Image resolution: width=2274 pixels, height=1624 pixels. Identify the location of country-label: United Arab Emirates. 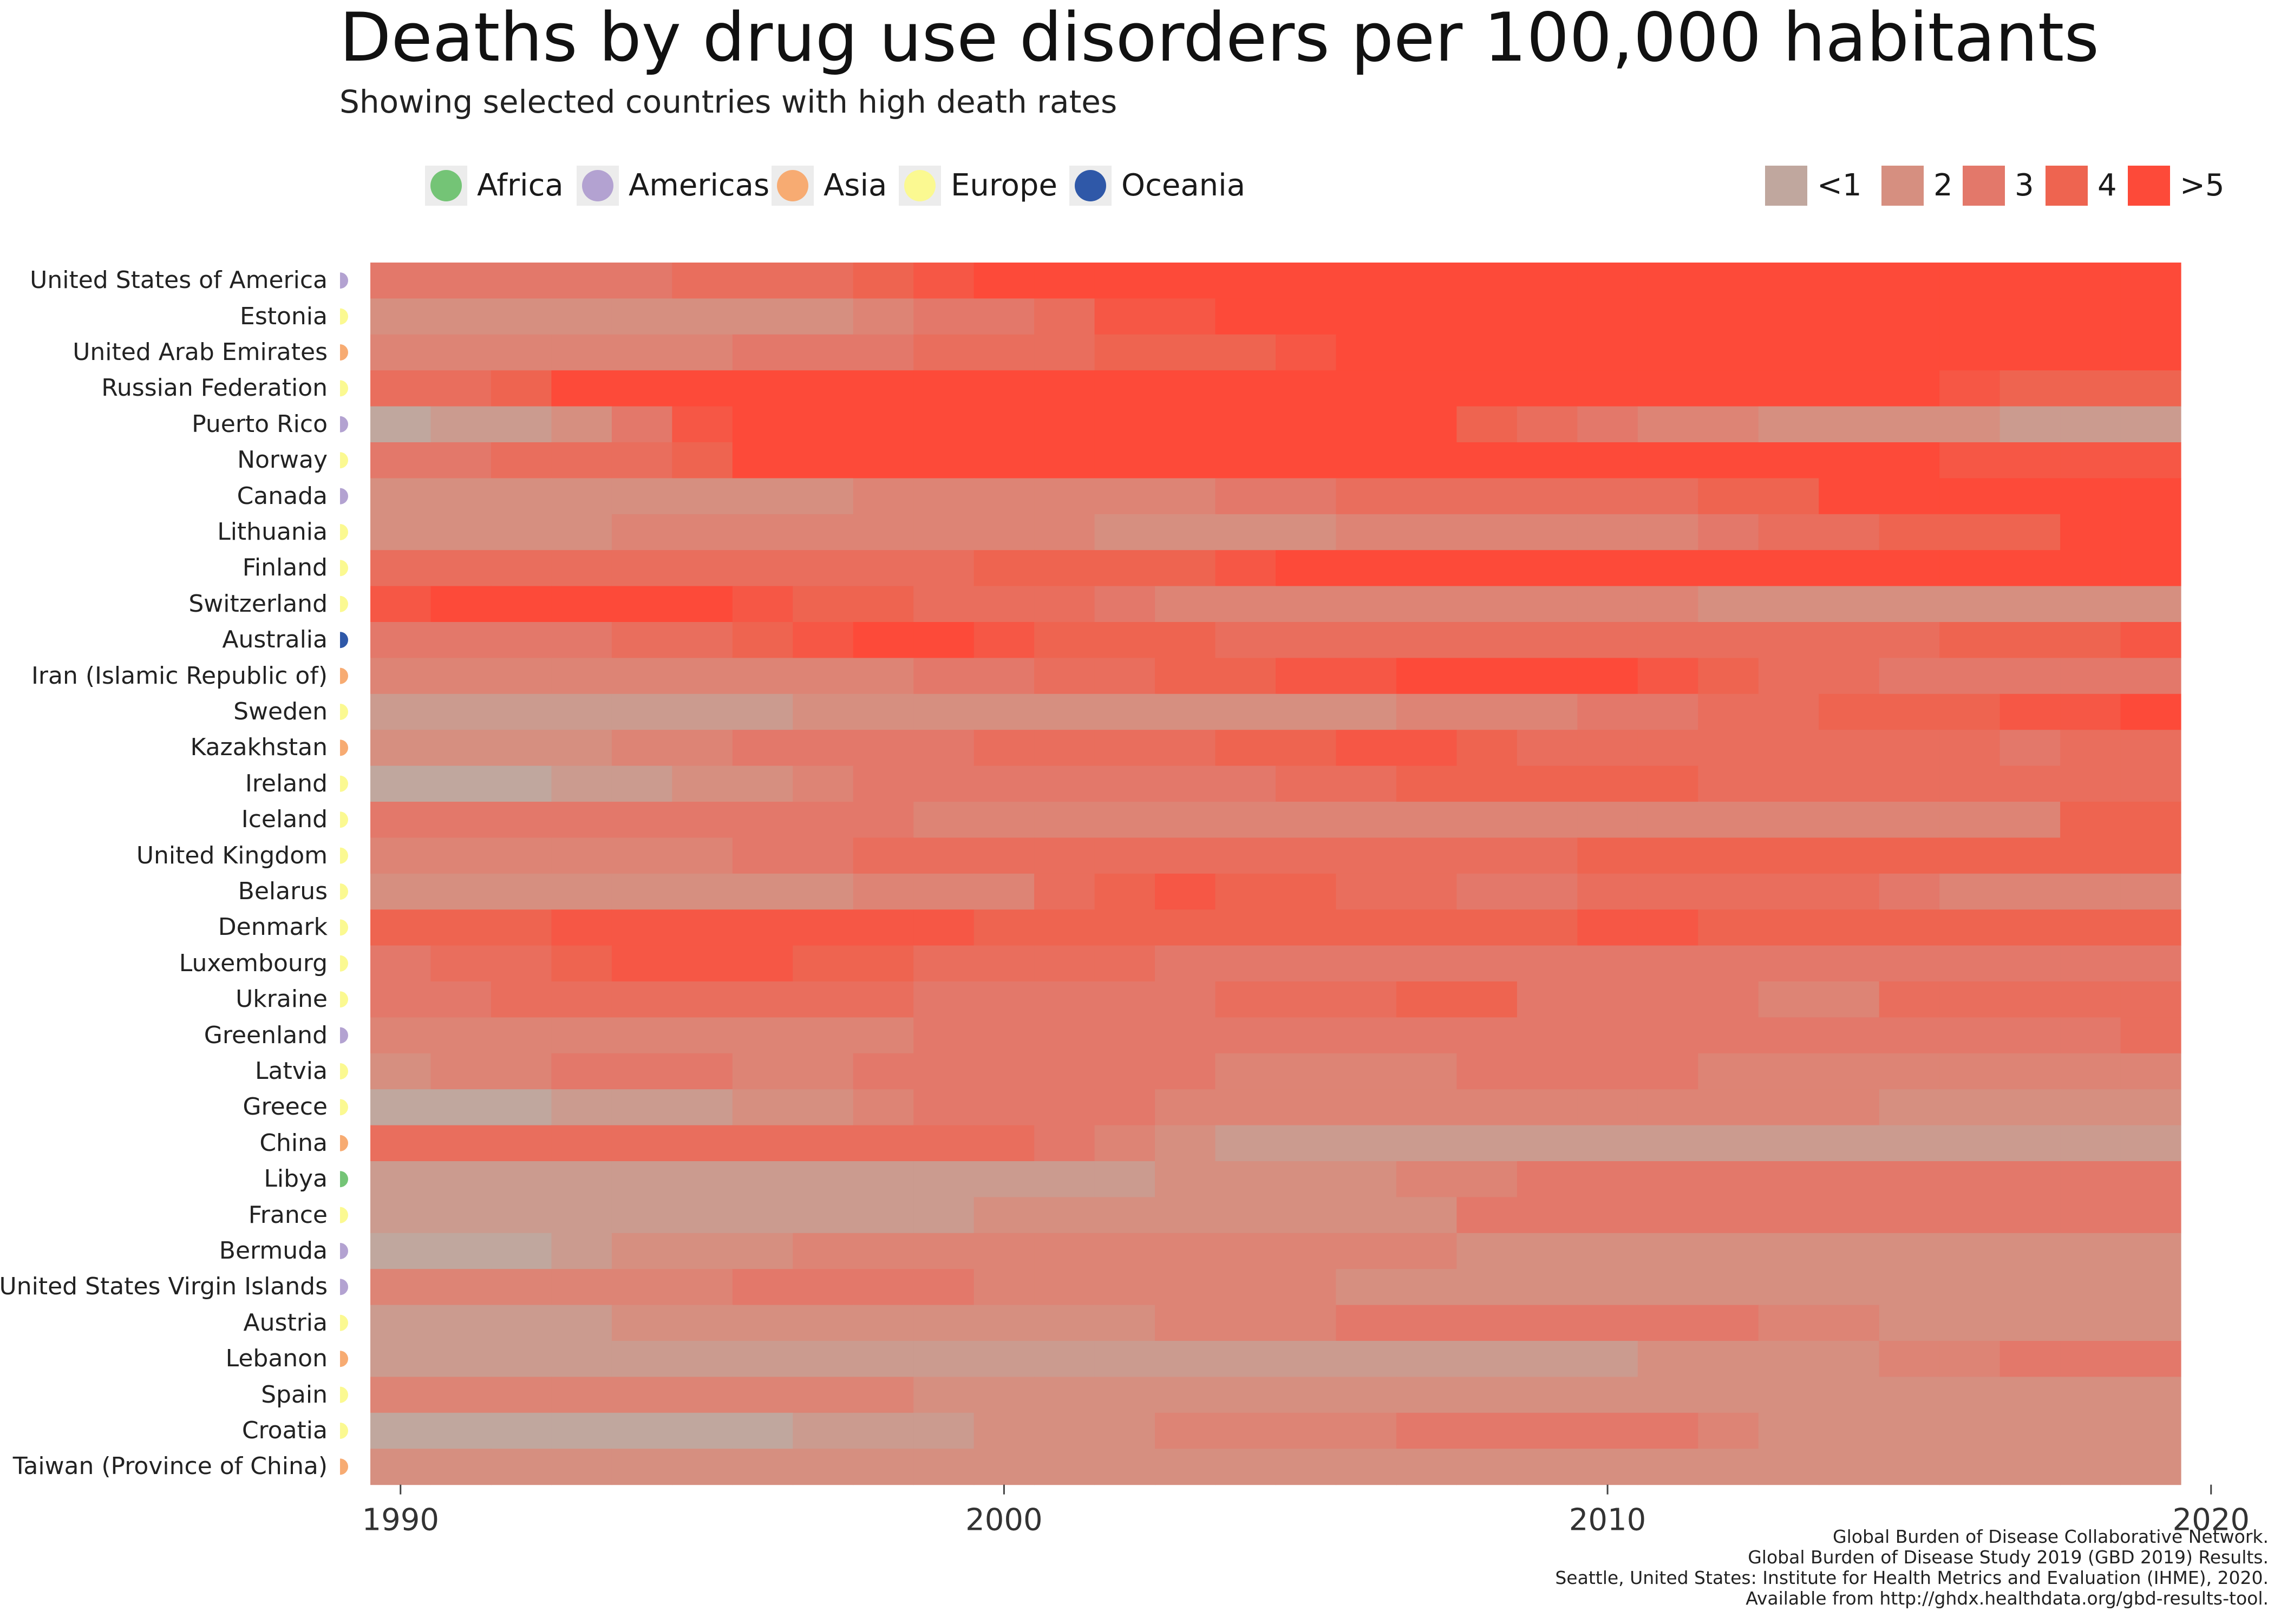
(201, 352).